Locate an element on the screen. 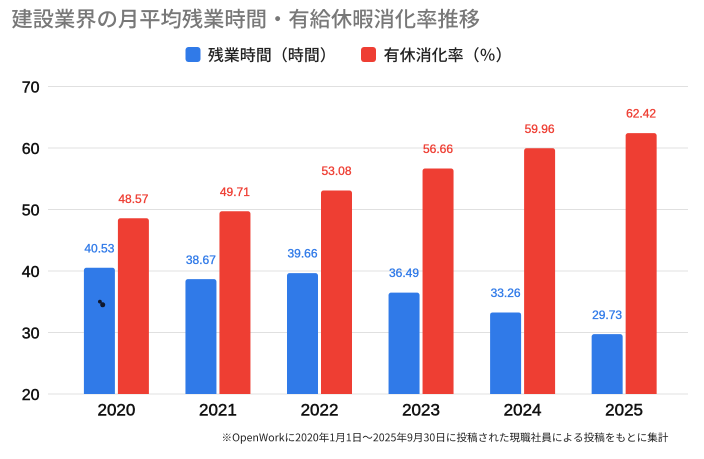 The image size is (704, 459). svg-text: 33.26 is located at coordinates (506, 293).